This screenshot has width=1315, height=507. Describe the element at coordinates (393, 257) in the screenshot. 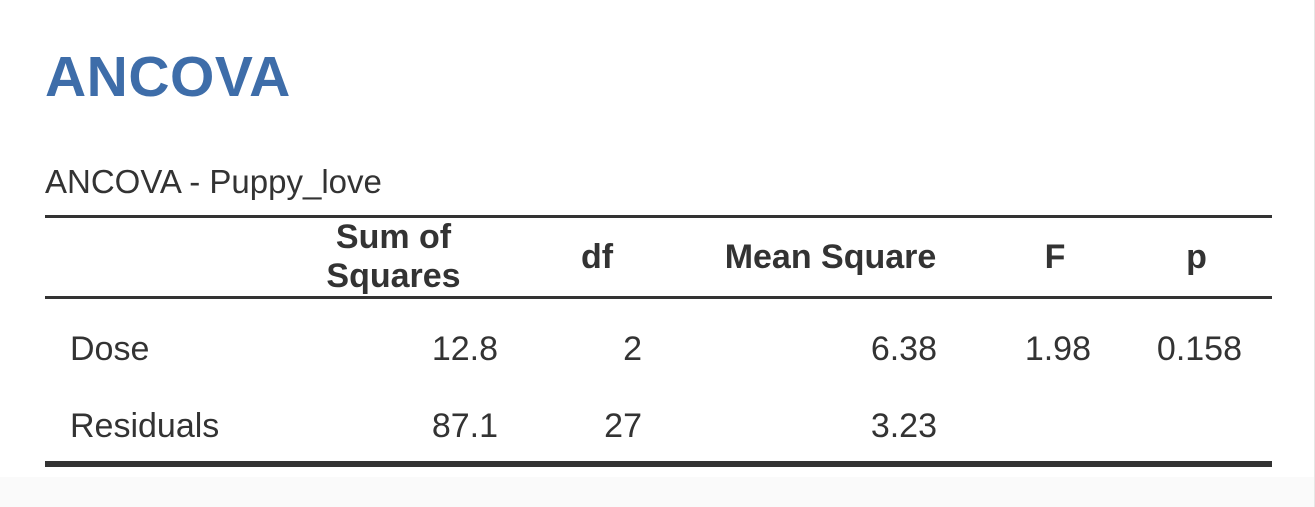

I see `header-sum-of-squares: Sum of Squares` at that location.